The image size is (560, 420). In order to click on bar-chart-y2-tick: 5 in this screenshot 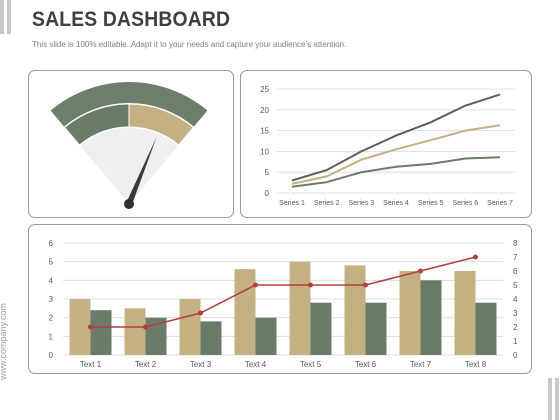, I will do `click(515, 285)`.